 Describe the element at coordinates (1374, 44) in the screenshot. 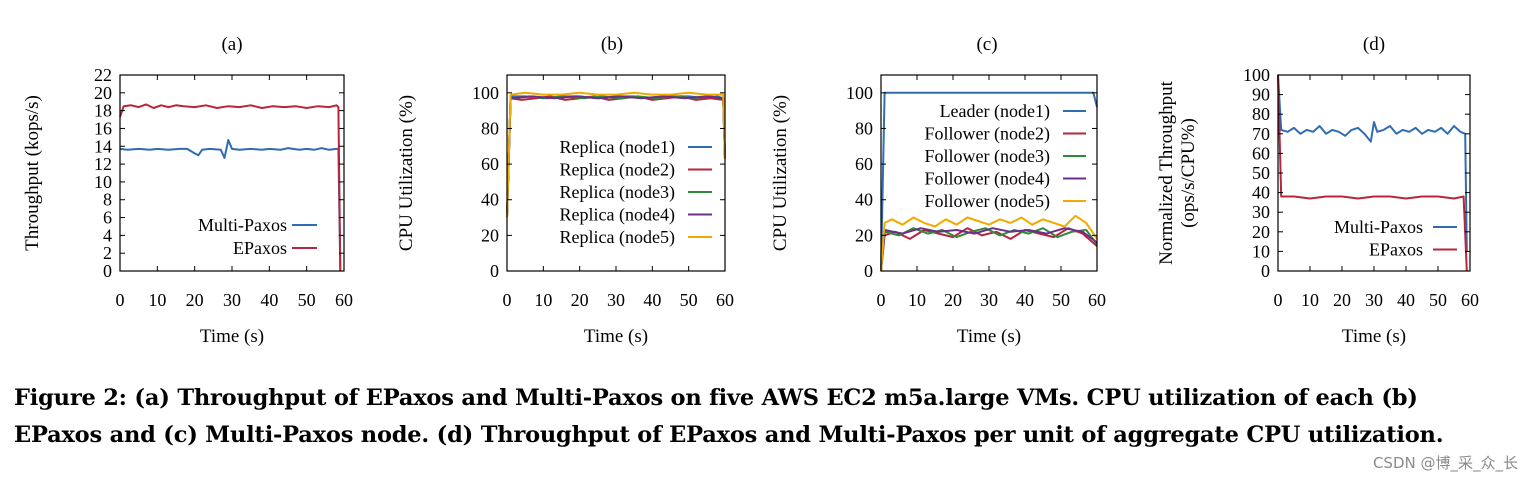

I see `panel-label: (d)` at that location.